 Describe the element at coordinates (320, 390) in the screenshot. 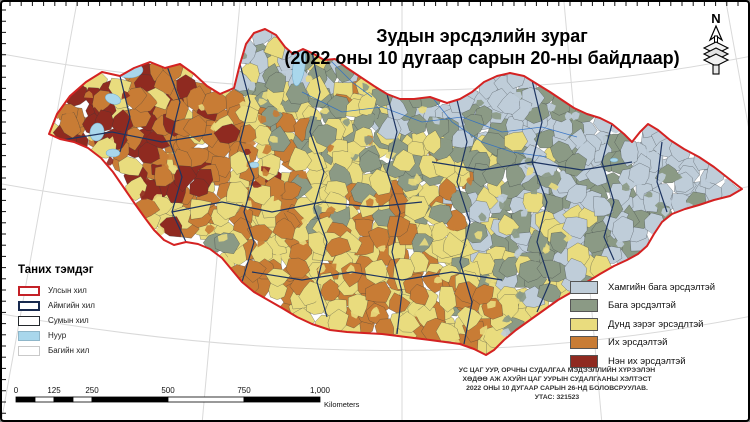

I see `scale-tick-label: 1,000` at that location.